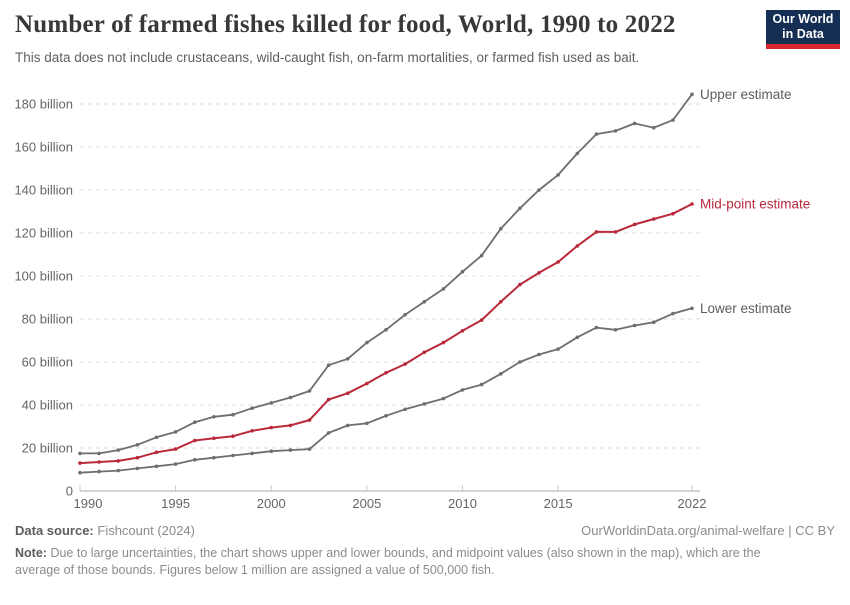 The width and height of the screenshot is (850, 605). Describe the element at coordinates (558, 503) in the screenshot. I see `x-tick-label: 2015` at that location.